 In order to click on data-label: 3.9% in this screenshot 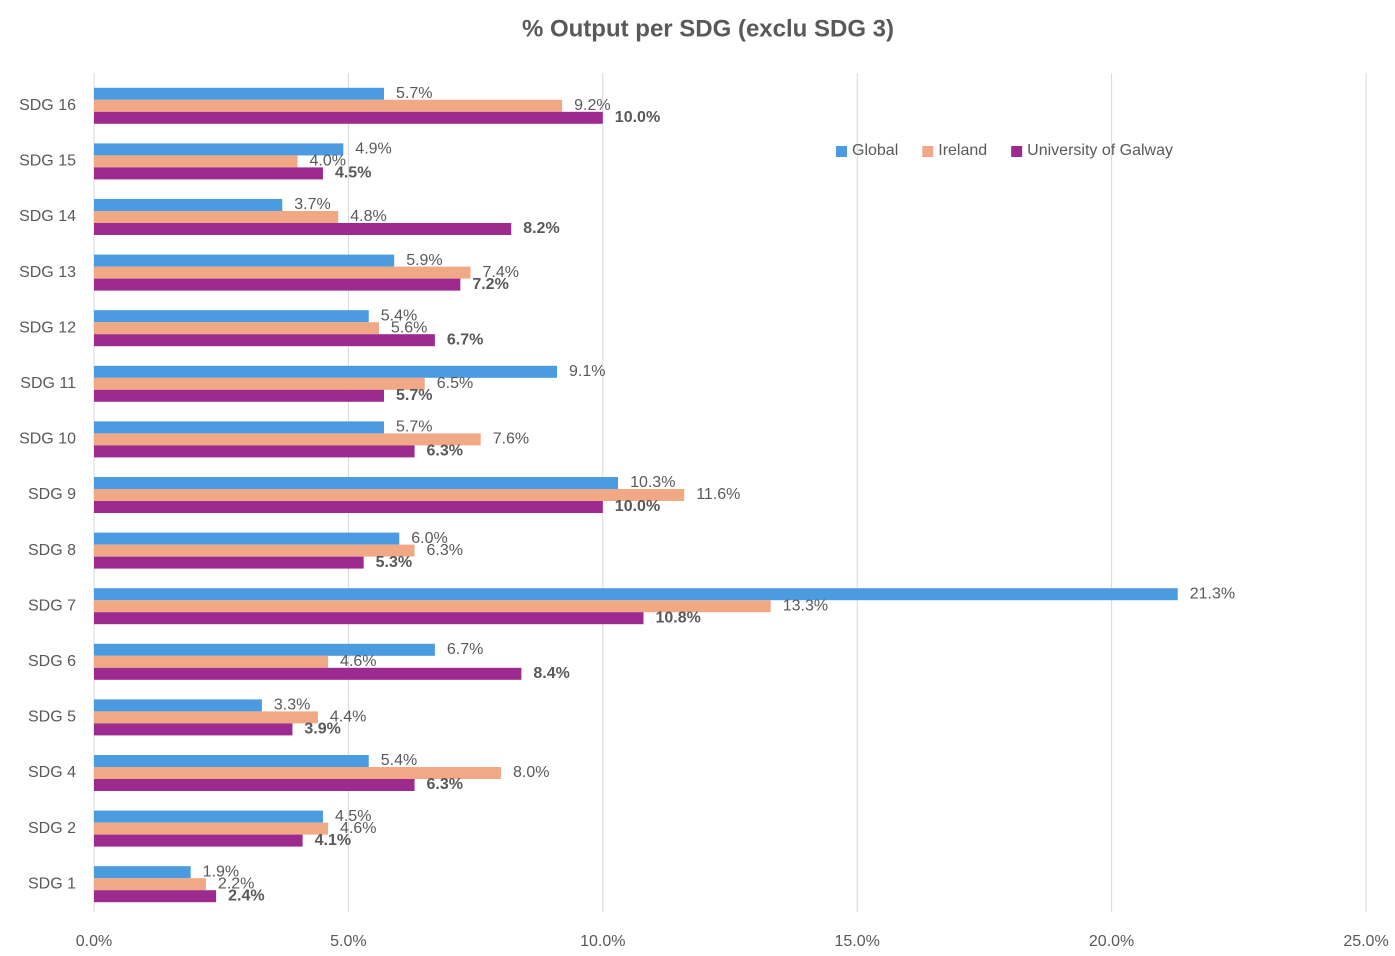, I will do `click(322, 729)`.